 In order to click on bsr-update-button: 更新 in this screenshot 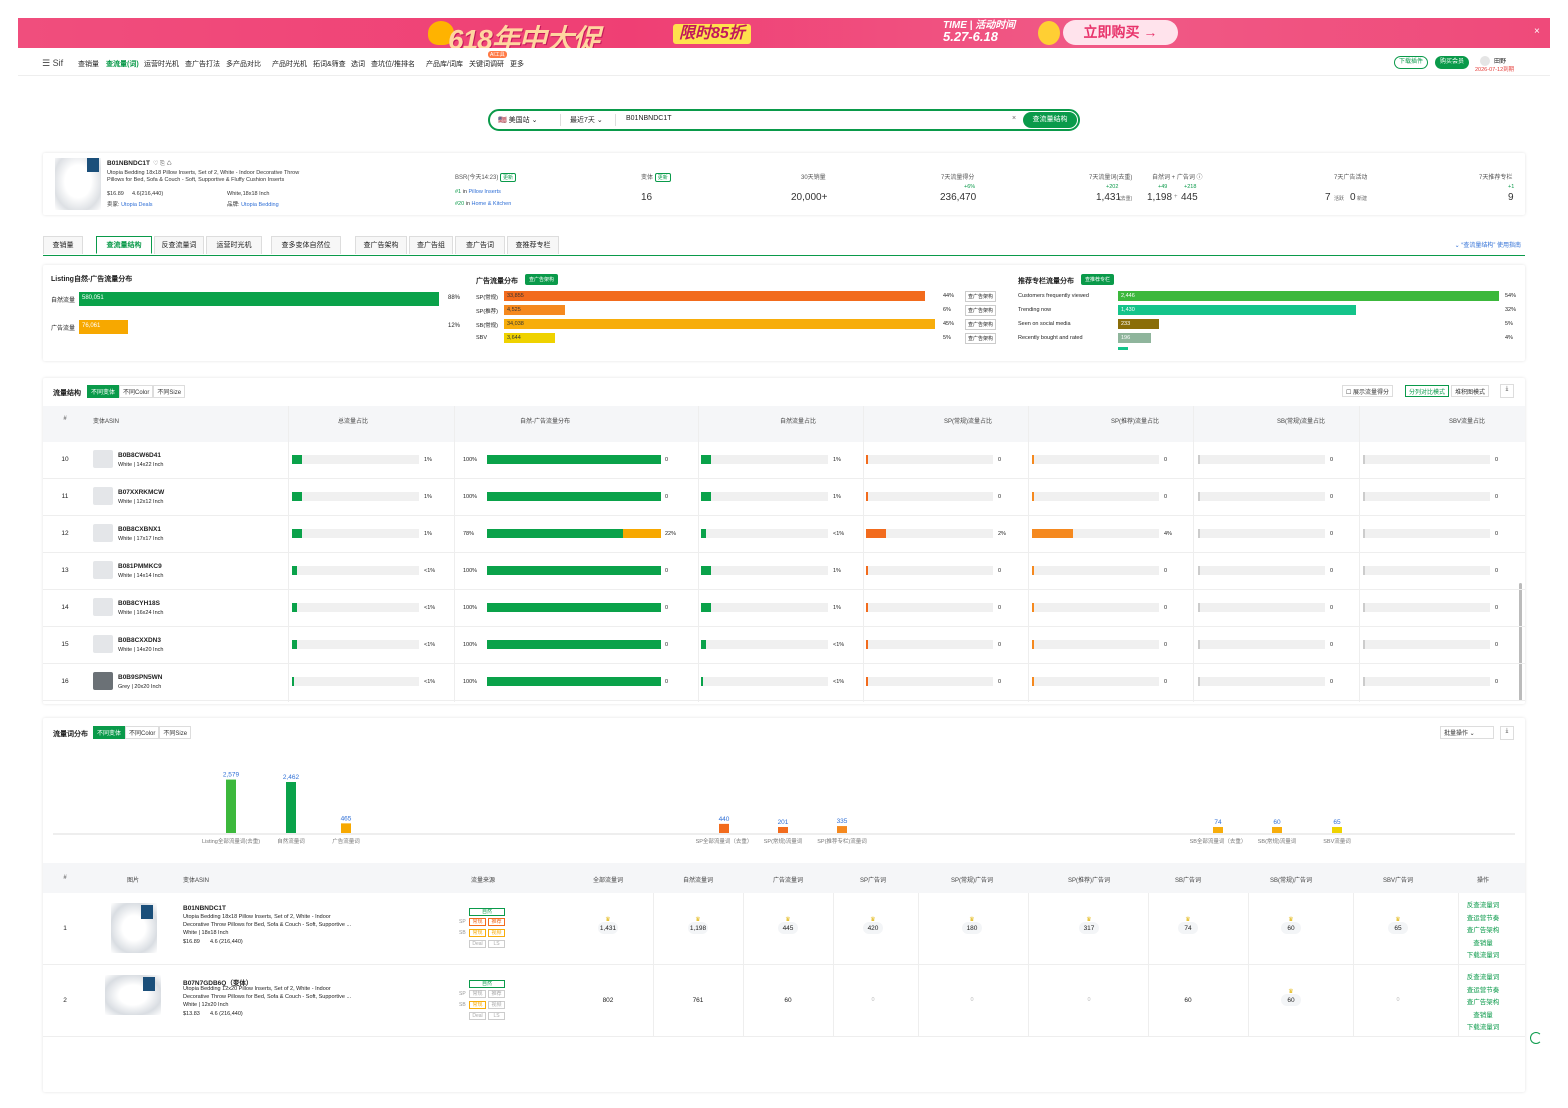, I will do `click(508, 177)`.